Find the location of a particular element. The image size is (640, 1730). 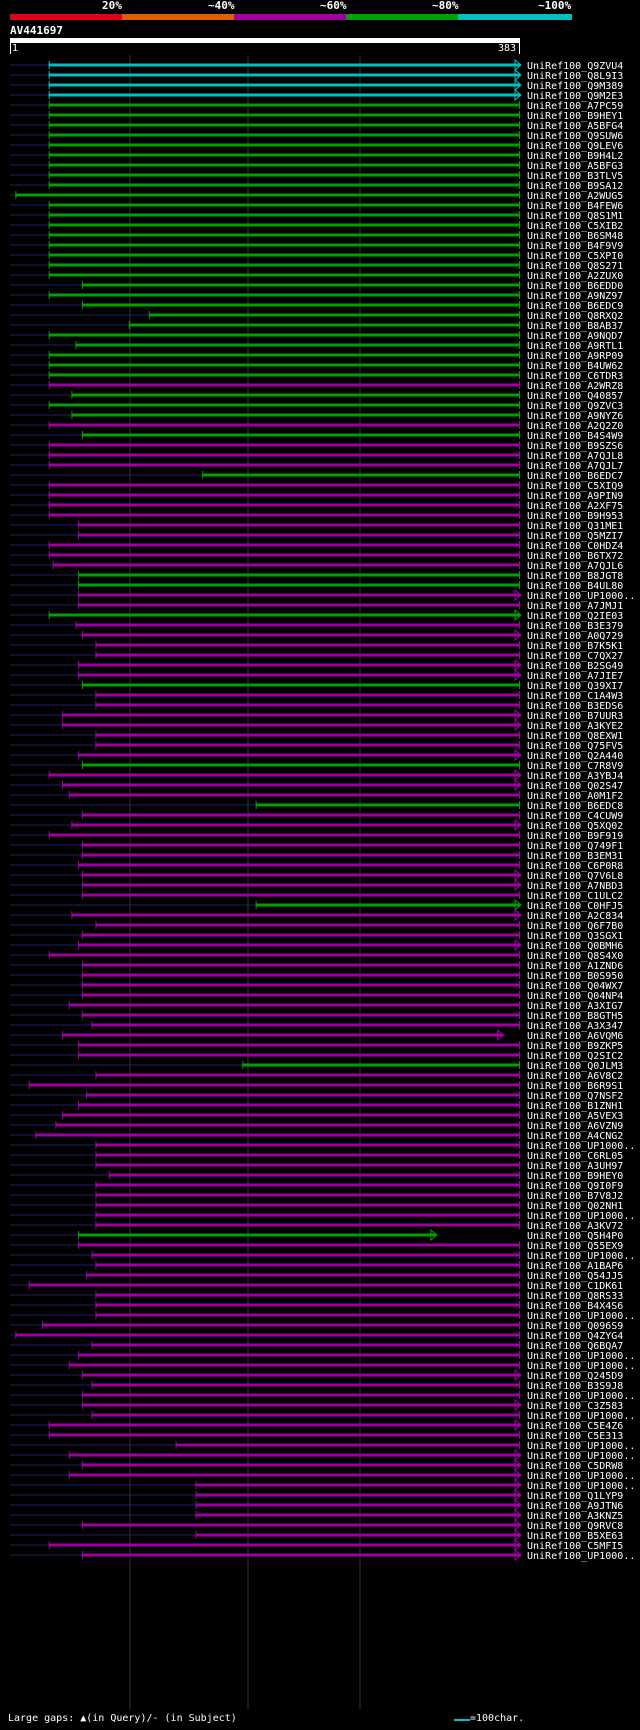

hit-row: UniRef100_A3XIG7 is located at coordinates (316, 1006).